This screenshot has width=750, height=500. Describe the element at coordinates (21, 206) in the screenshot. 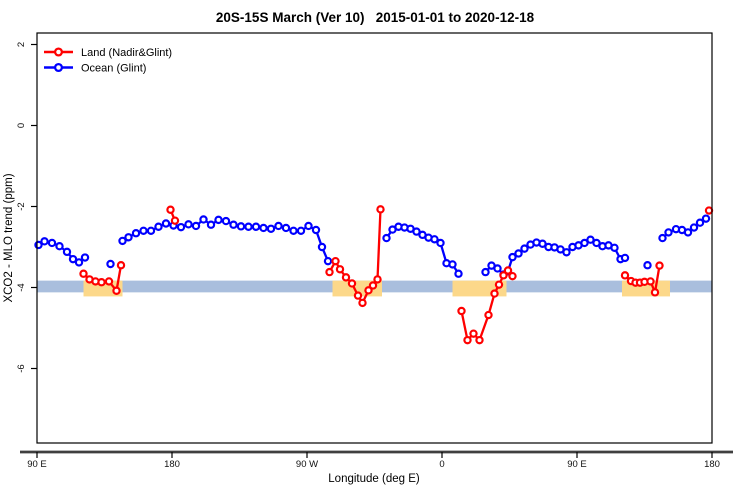

I see `y-tick-label: -2` at that location.